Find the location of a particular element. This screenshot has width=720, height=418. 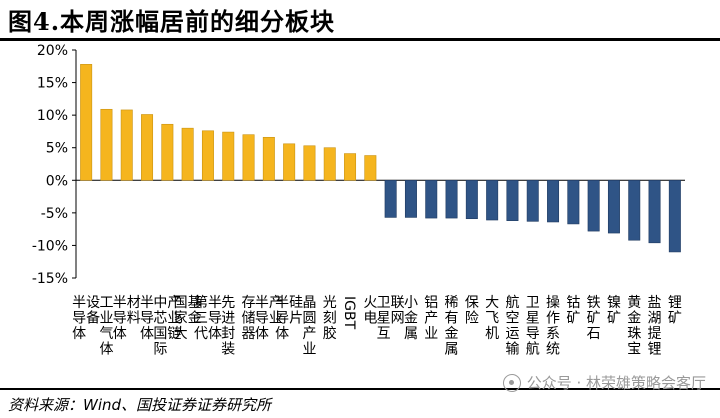

x-tick-label: 第三代半导体 is located at coordinates (208, 318).